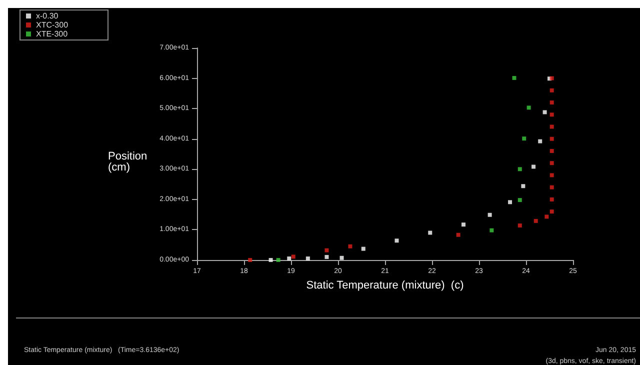 This screenshot has width=640, height=365. Describe the element at coordinates (52, 25) in the screenshot. I see `legend-label: XTC-300` at that location.